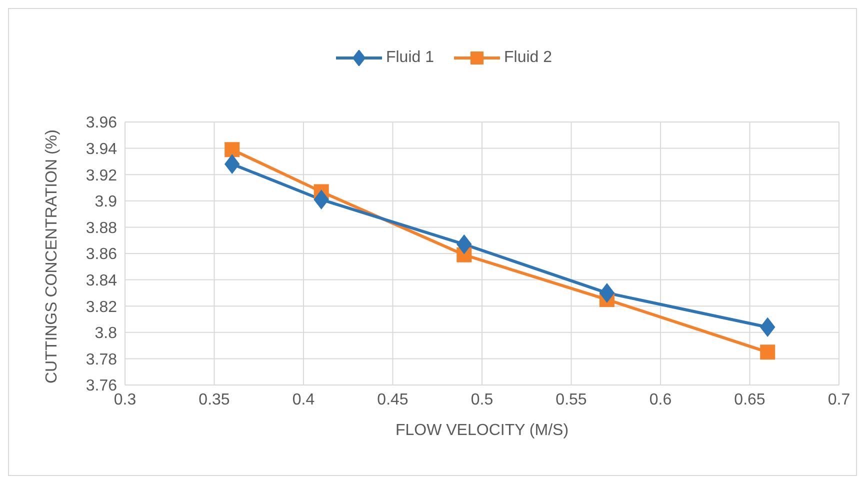 This screenshot has width=865, height=484. Describe the element at coordinates (528, 58) in the screenshot. I see `legend-label: Fluid 2` at that location.